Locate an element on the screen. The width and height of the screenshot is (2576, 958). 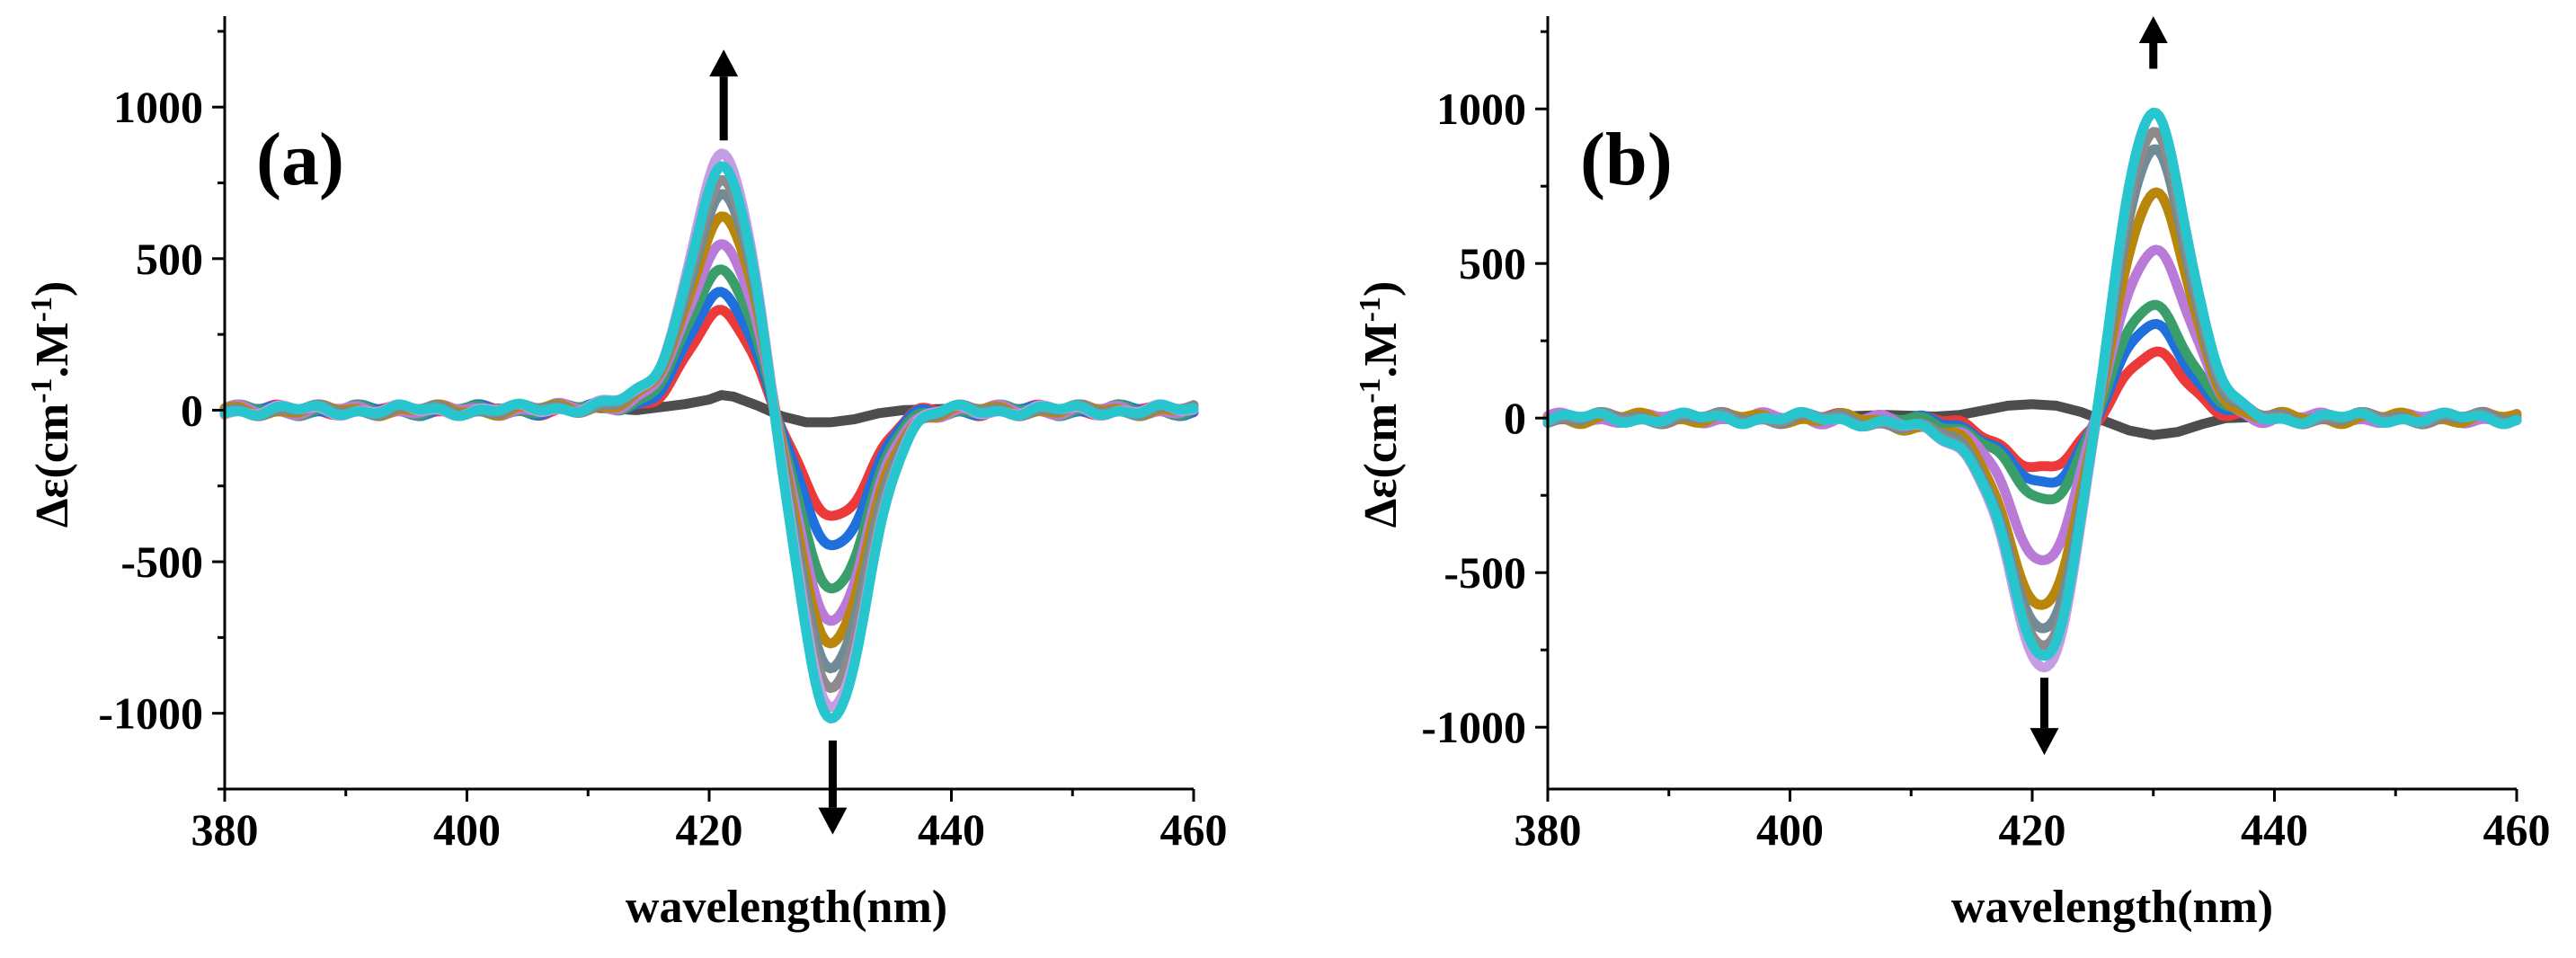
y-axis-title-b: Δε(cm-1.M-1) is located at coordinates (1381, 404).